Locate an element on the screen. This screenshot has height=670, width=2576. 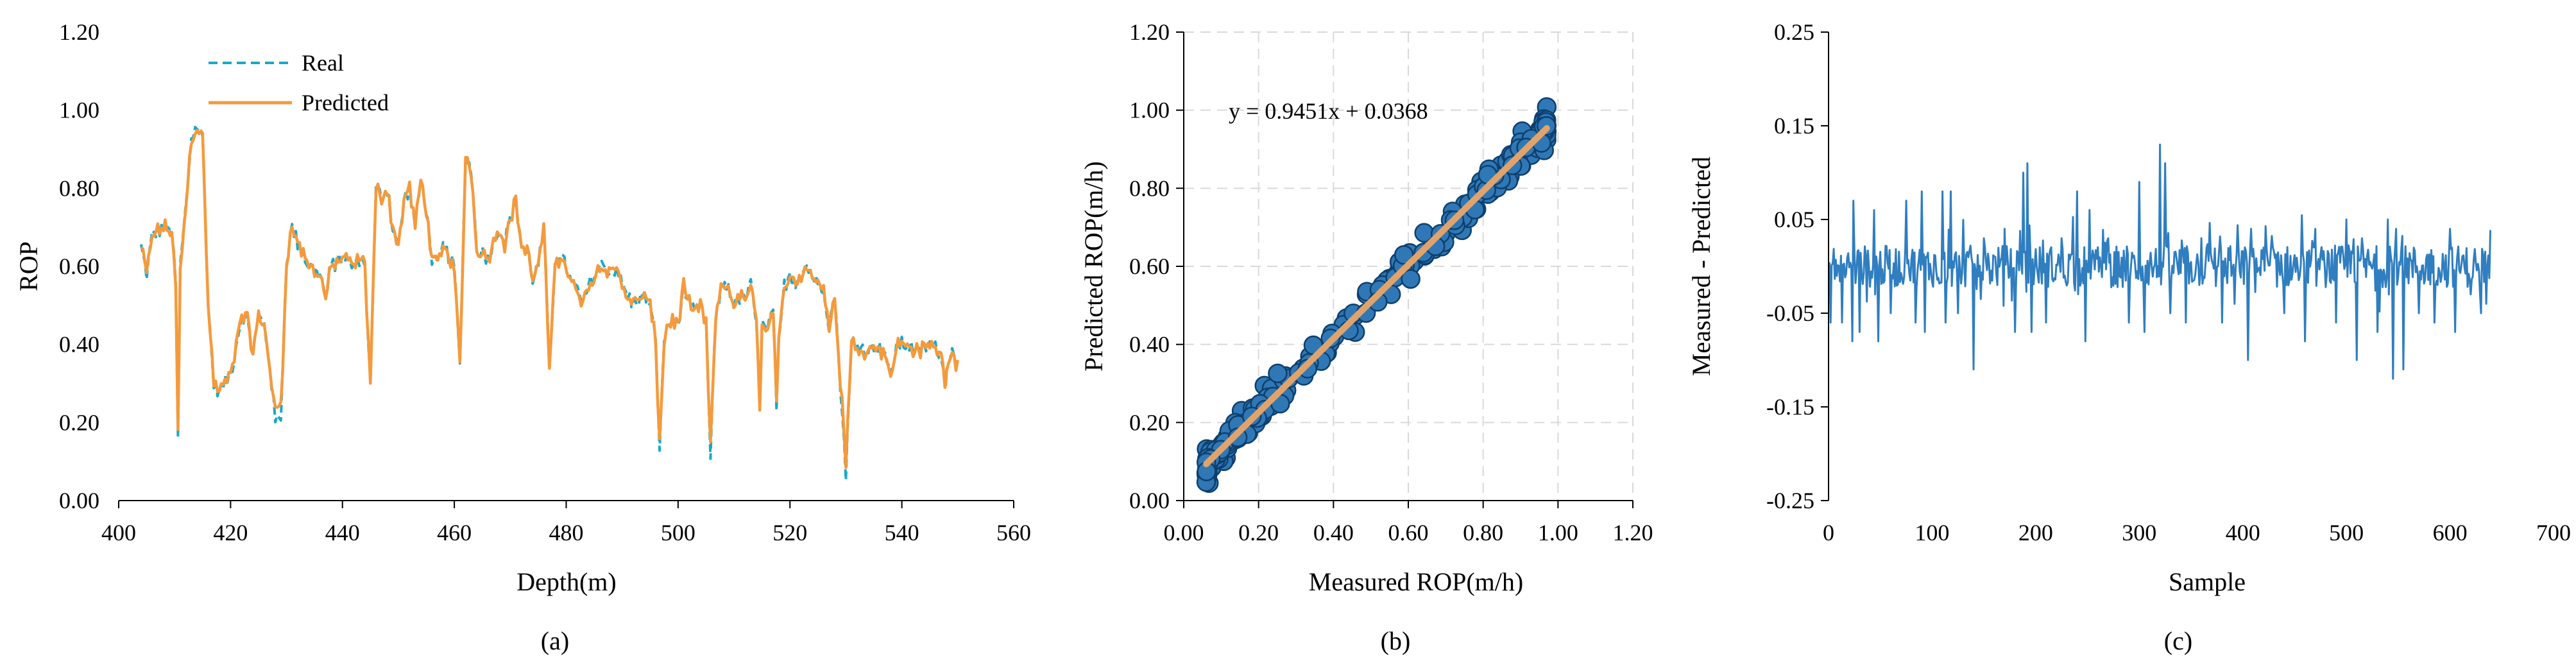
chart-a-y-tick-label: 0.20 is located at coordinates (79, 422).